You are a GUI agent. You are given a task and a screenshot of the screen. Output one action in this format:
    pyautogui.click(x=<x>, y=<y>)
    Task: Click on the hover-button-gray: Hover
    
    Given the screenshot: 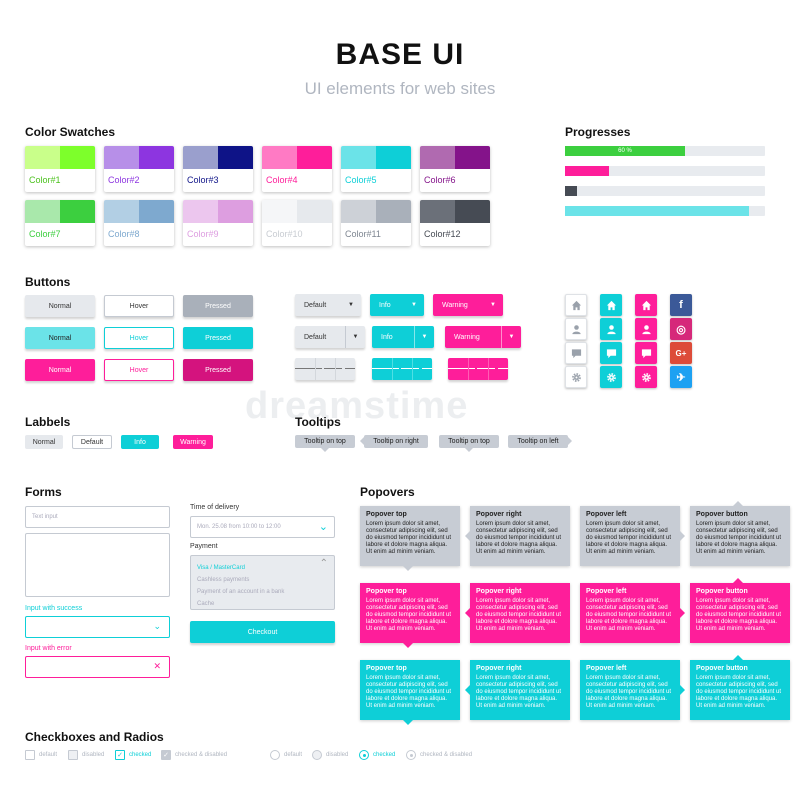 What is the action you would take?
    pyautogui.click(x=139, y=306)
    